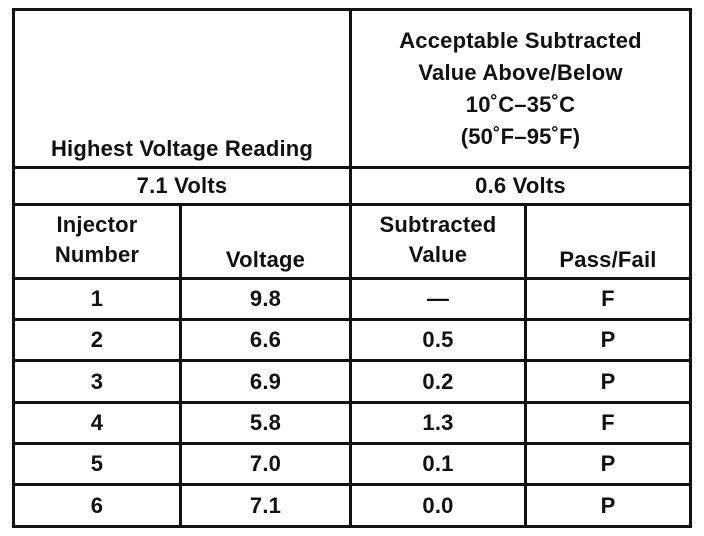 This screenshot has width=704, height=536. I want to click on column-header-subtracted-value: Subtracted Value, so click(438, 241).